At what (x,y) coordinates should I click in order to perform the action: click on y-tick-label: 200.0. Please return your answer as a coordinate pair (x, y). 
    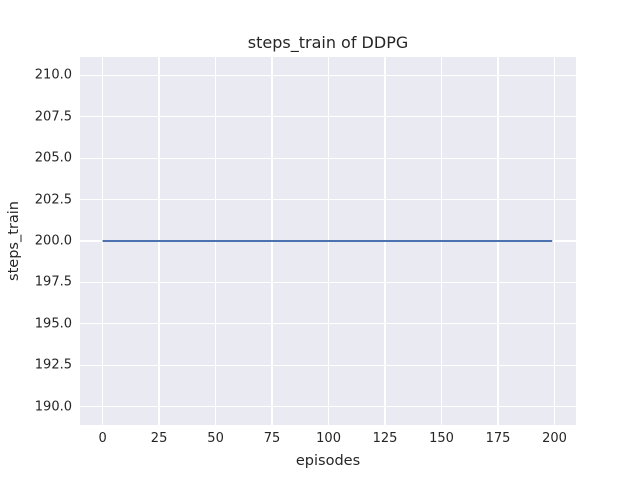
    Looking at the image, I should click on (53, 241).